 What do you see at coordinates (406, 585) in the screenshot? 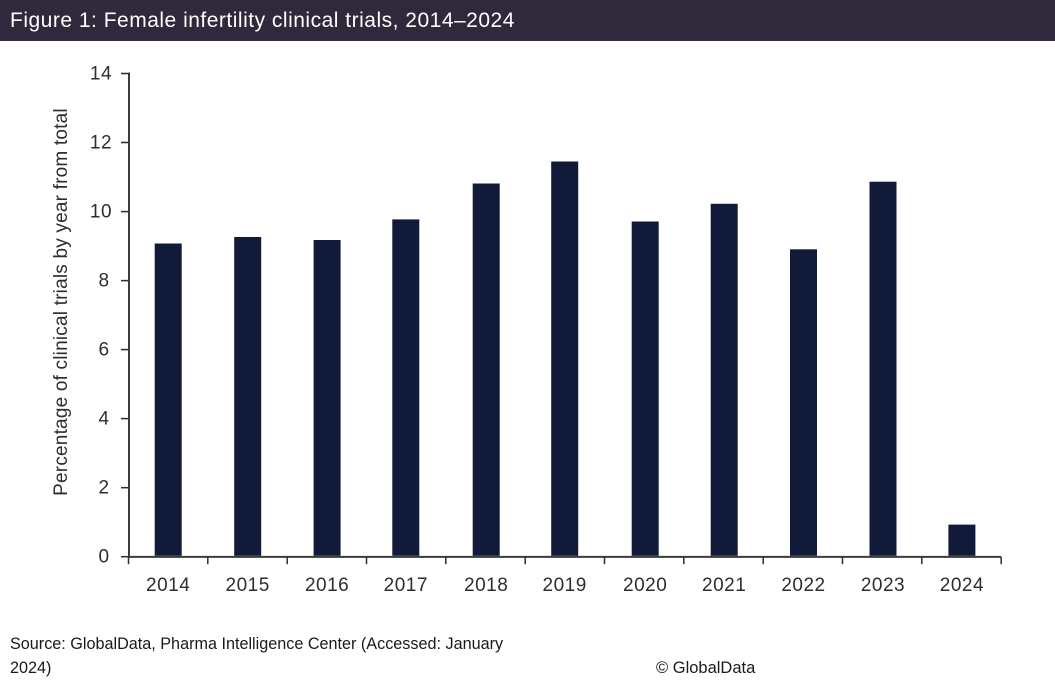
I see `svg-text: 2017` at bounding box center [406, 585].